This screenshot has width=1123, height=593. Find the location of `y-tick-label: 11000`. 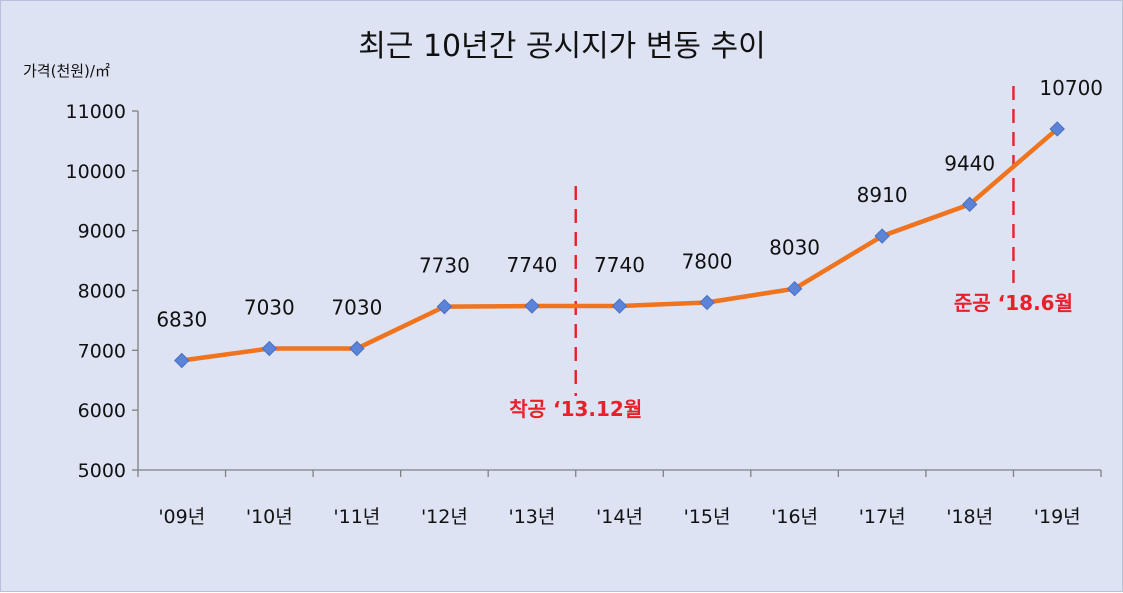

y-tick-label: 11000 is located at coordinates (96, 112).